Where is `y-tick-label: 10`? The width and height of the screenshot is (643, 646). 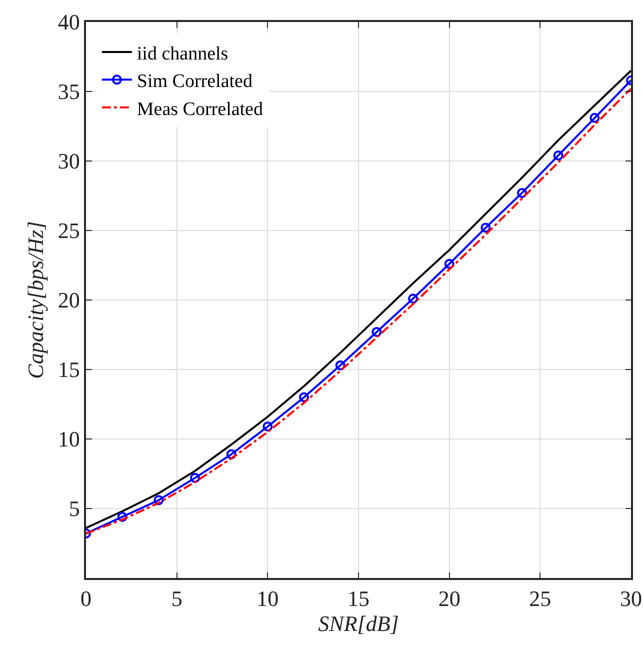 y-tick-label: 10 is located at coordinates (69, 439).